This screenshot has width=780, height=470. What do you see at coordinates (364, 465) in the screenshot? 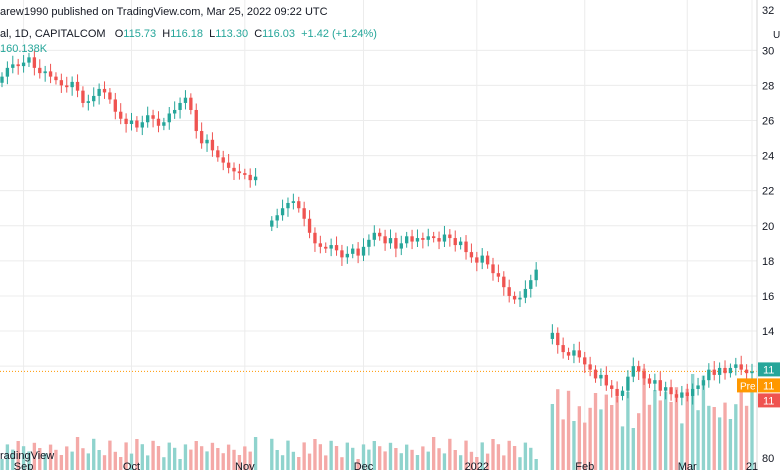
I see `time-tick-label: Dec` at bounding box center [364, 465].